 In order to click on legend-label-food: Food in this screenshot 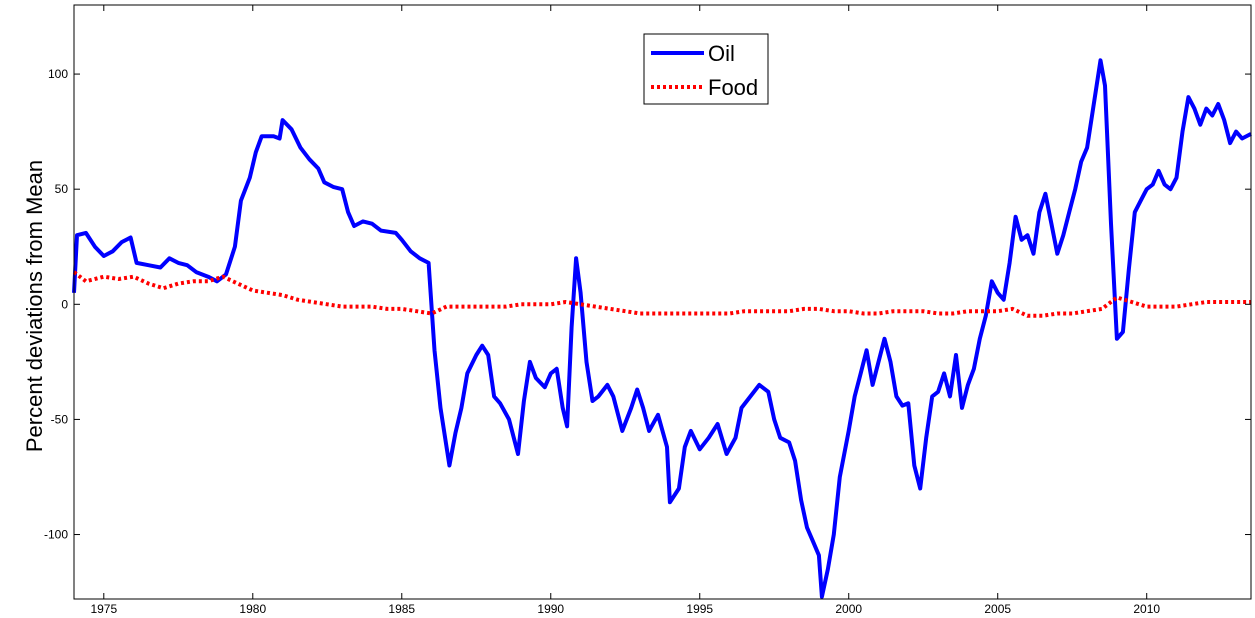, I will do `click(733, 87)`.